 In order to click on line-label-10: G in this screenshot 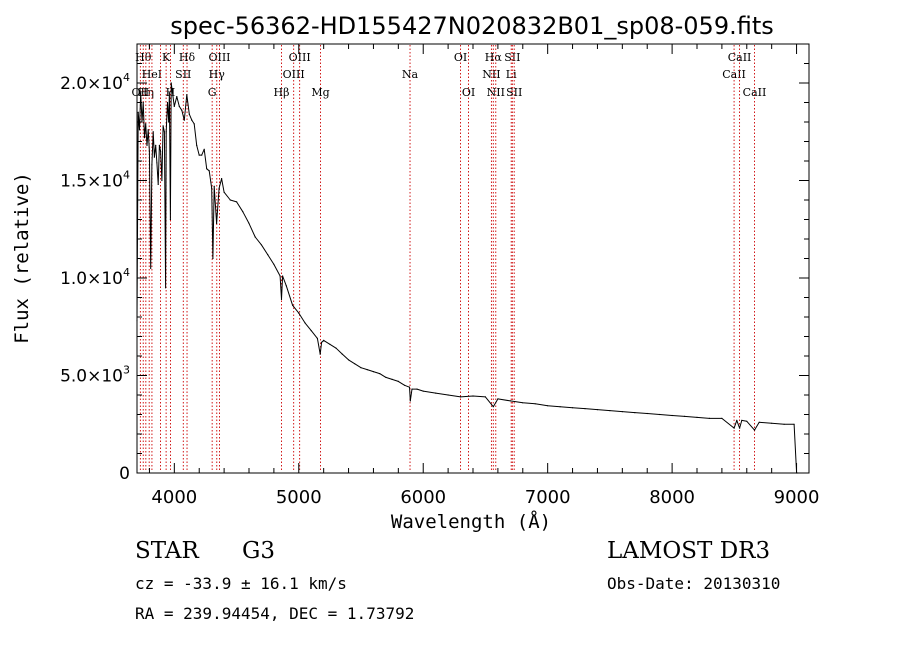, I will do `click(212, 92)`.